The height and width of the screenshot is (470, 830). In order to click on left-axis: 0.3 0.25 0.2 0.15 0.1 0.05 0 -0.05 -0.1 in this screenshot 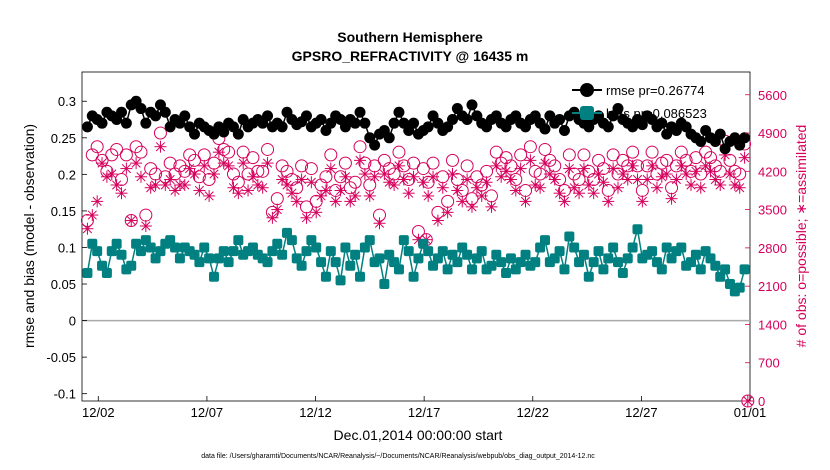, I will do `click(66, 248)`.